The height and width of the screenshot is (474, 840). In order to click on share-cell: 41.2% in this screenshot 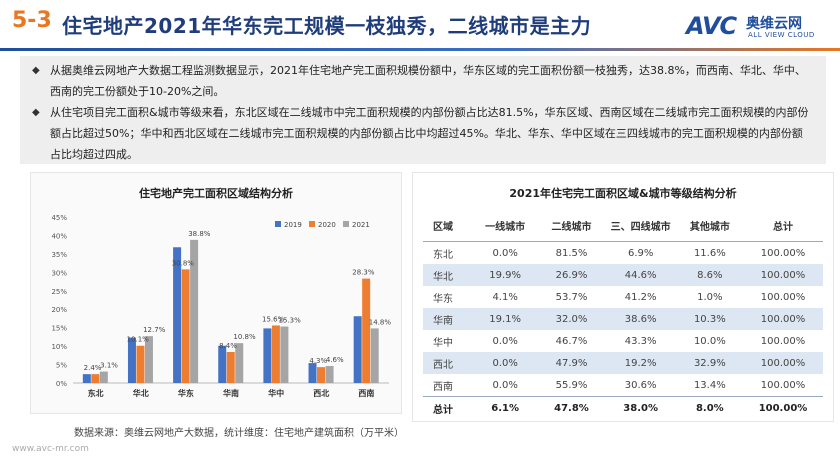, I will do `click(640, 297)`.